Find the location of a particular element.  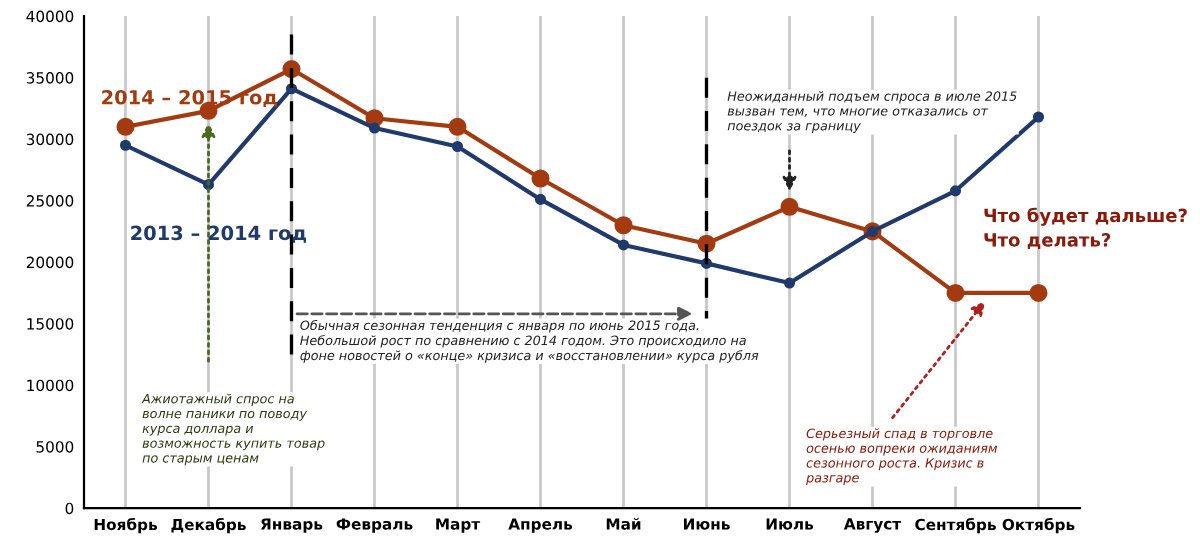

annotation: Что будет дальше? Что делать? is located at coordinates (1085, 228).